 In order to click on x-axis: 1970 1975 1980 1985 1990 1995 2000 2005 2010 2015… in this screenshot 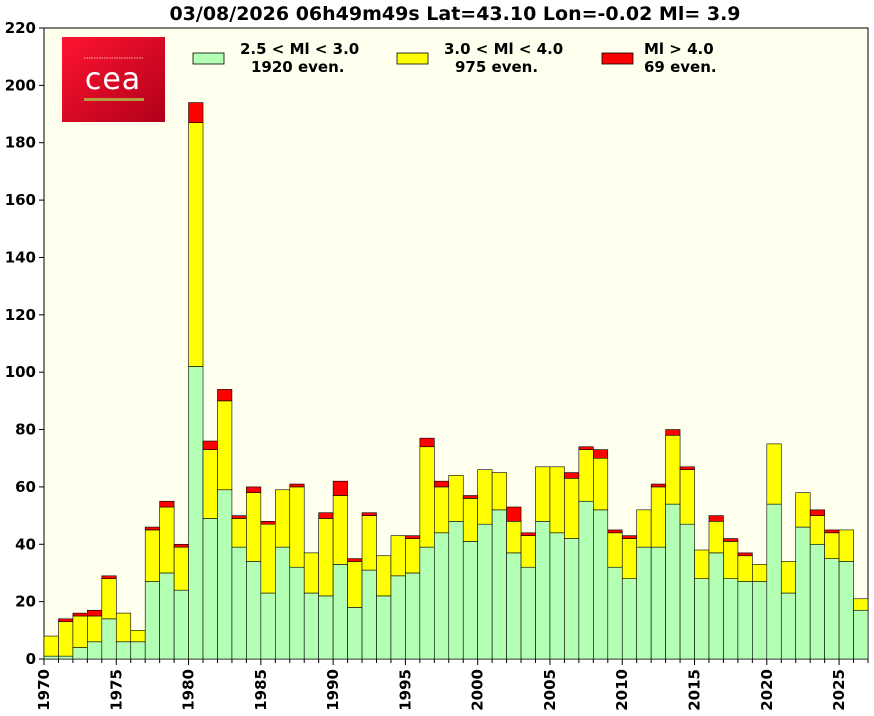, I will do `click(452, 685)`.